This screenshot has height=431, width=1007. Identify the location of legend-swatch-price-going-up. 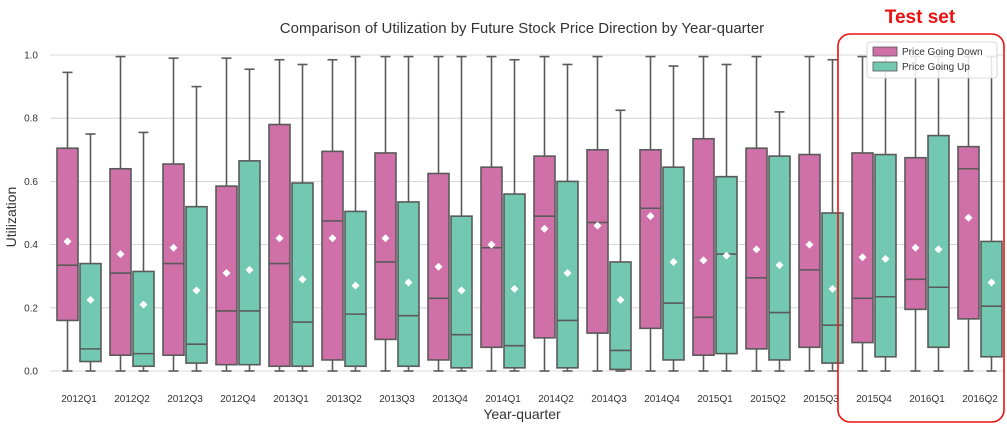
(885, 66).